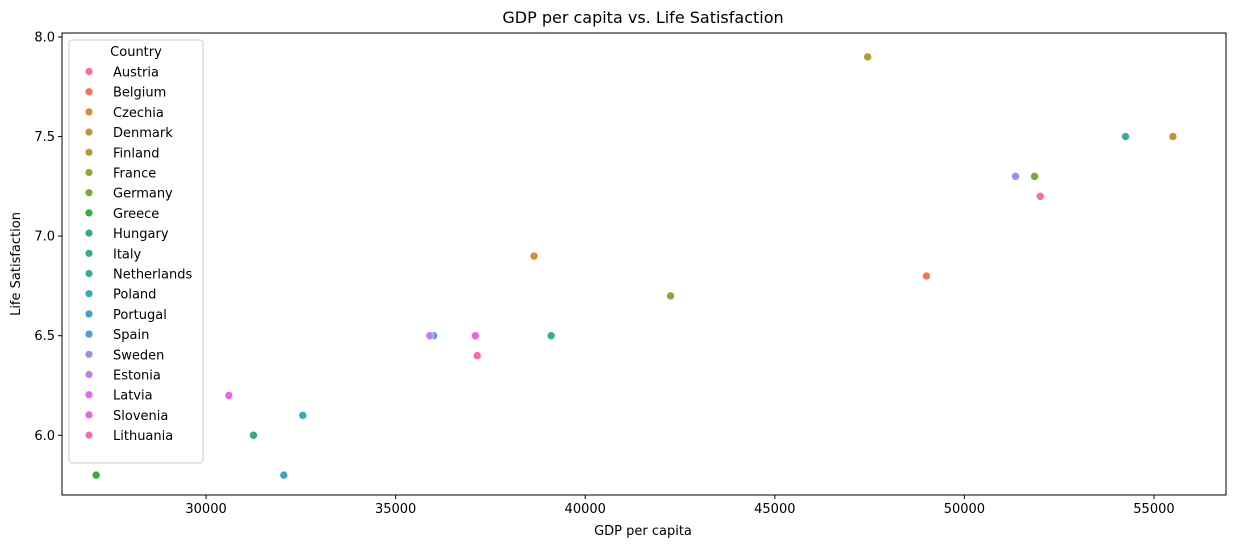 Image resolution: width=1233 pixels, height=547 pixels. Describe the element at coordinates (89, 112) in the screenshot. I see `legend-marker-czechia` at that location.